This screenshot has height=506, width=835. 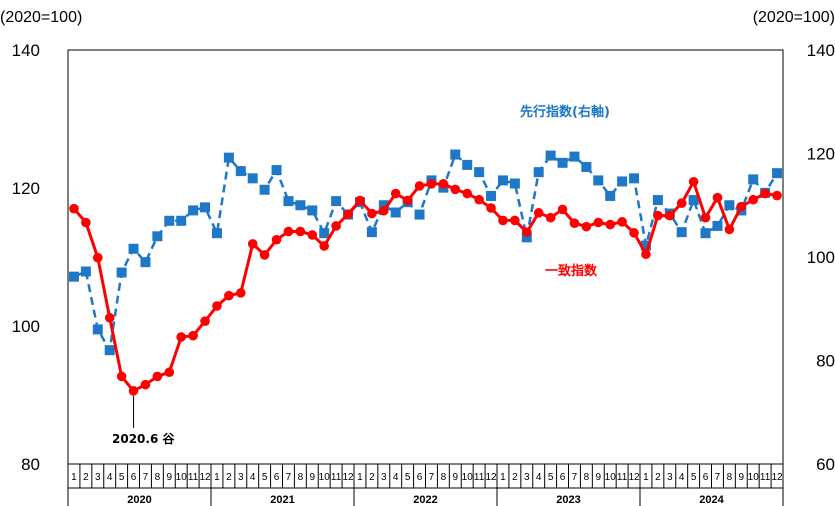 I want to click on month-label: 6, so click(x=563, y=477).